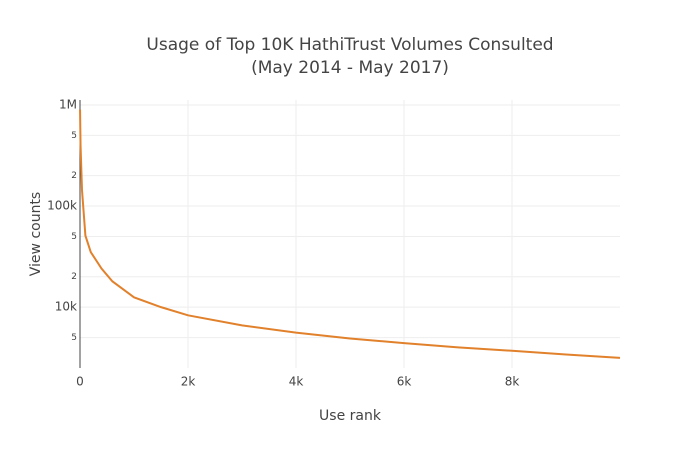 This screenshot has height=450, width=700. What do you see at coordinates (36, 234) in the screenshot?
I see `y-axis-label: View counts` at bounding box center [36, 234].